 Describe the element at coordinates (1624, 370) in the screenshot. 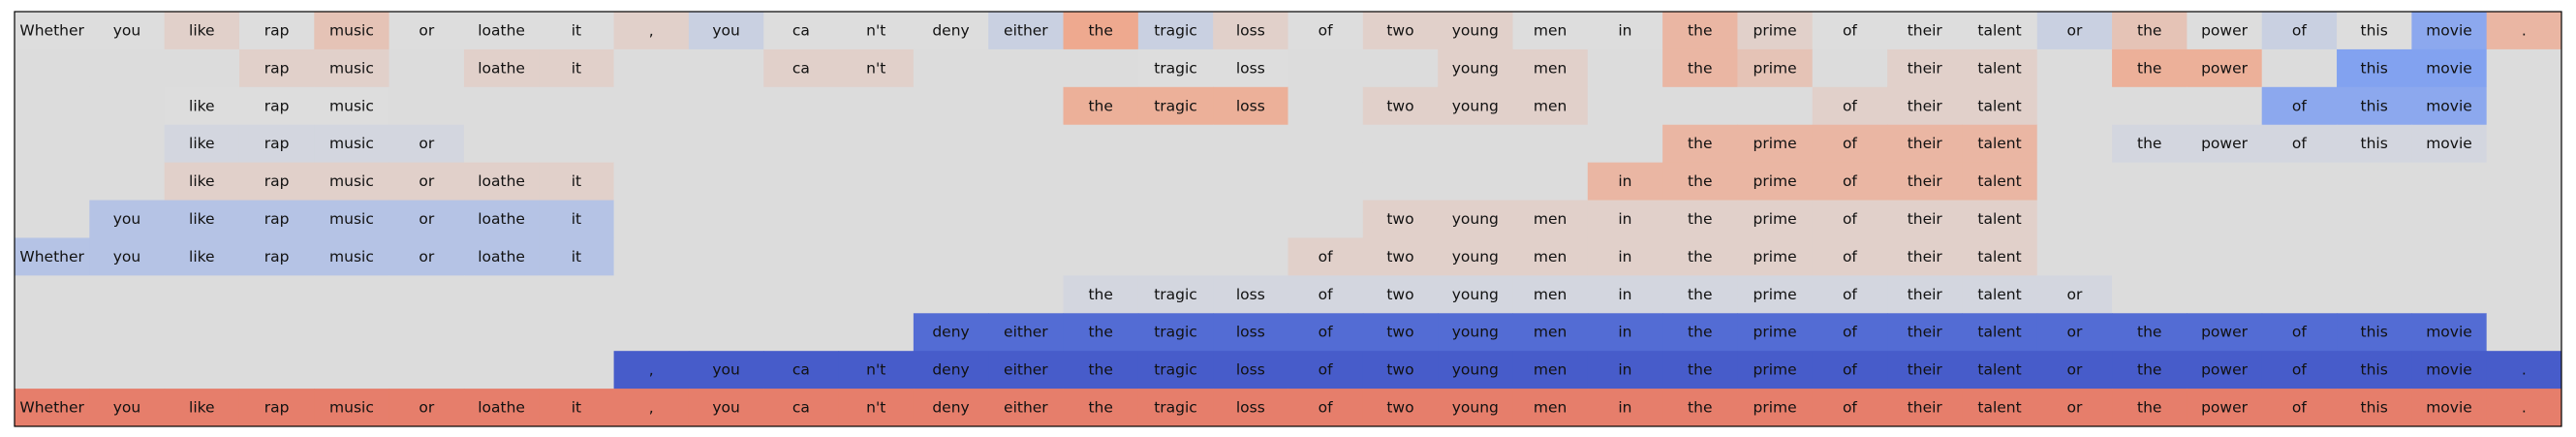

I see `token-label: in` at that location.